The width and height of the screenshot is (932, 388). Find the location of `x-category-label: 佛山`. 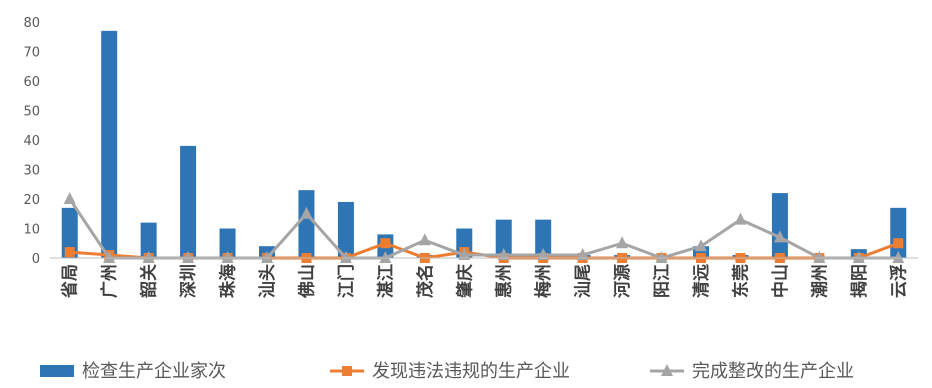

x-category-label: 佛山 is located at coordinates (306, 281).